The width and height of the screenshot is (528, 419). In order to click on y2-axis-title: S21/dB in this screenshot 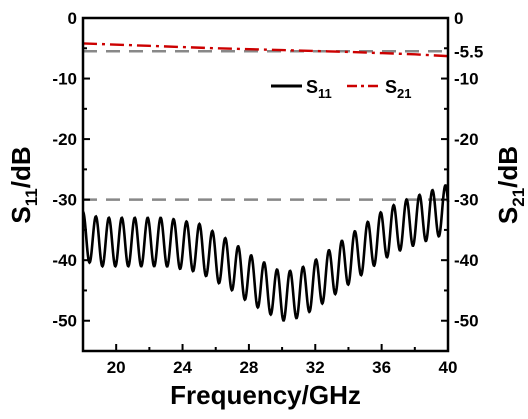, I will do `click(510, 185)`.